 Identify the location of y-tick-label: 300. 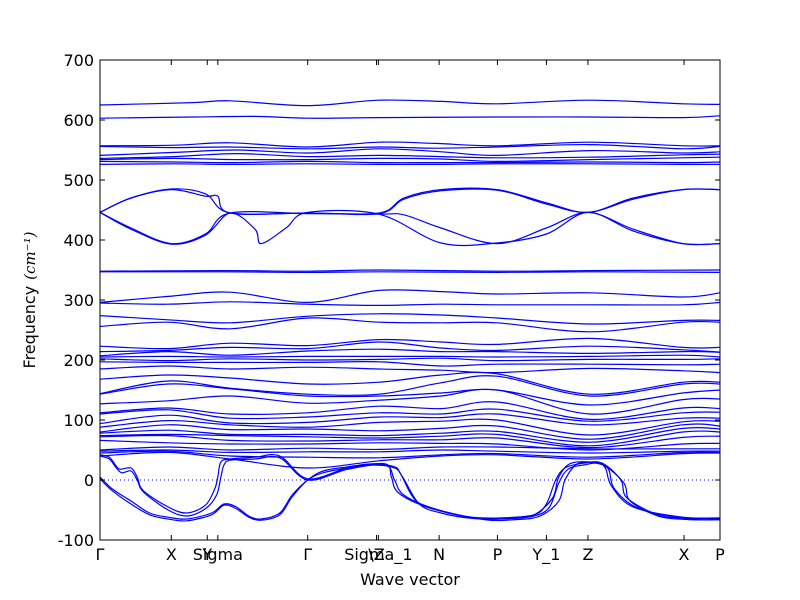
(78, 300).